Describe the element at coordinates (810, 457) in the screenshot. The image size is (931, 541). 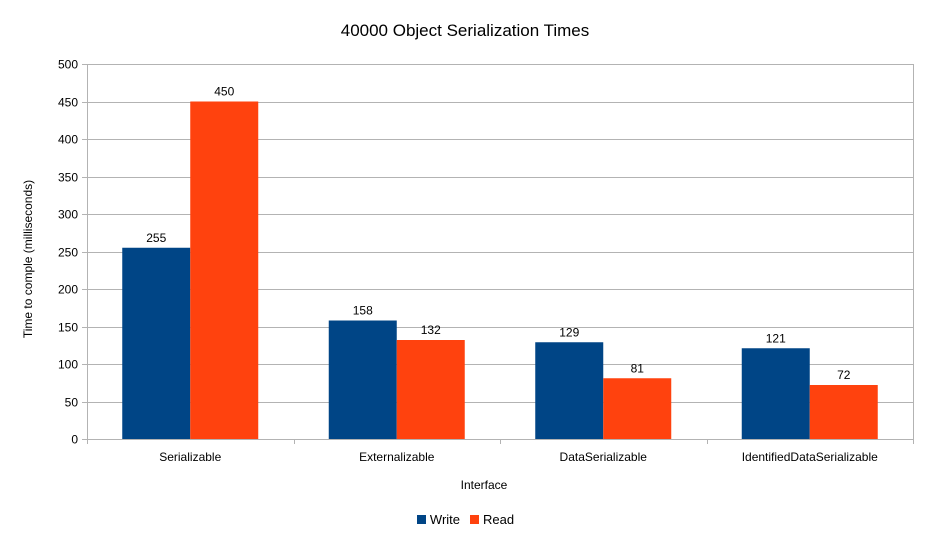
I see `x-tick-label: IdentifiedDataSerializable` at that location.